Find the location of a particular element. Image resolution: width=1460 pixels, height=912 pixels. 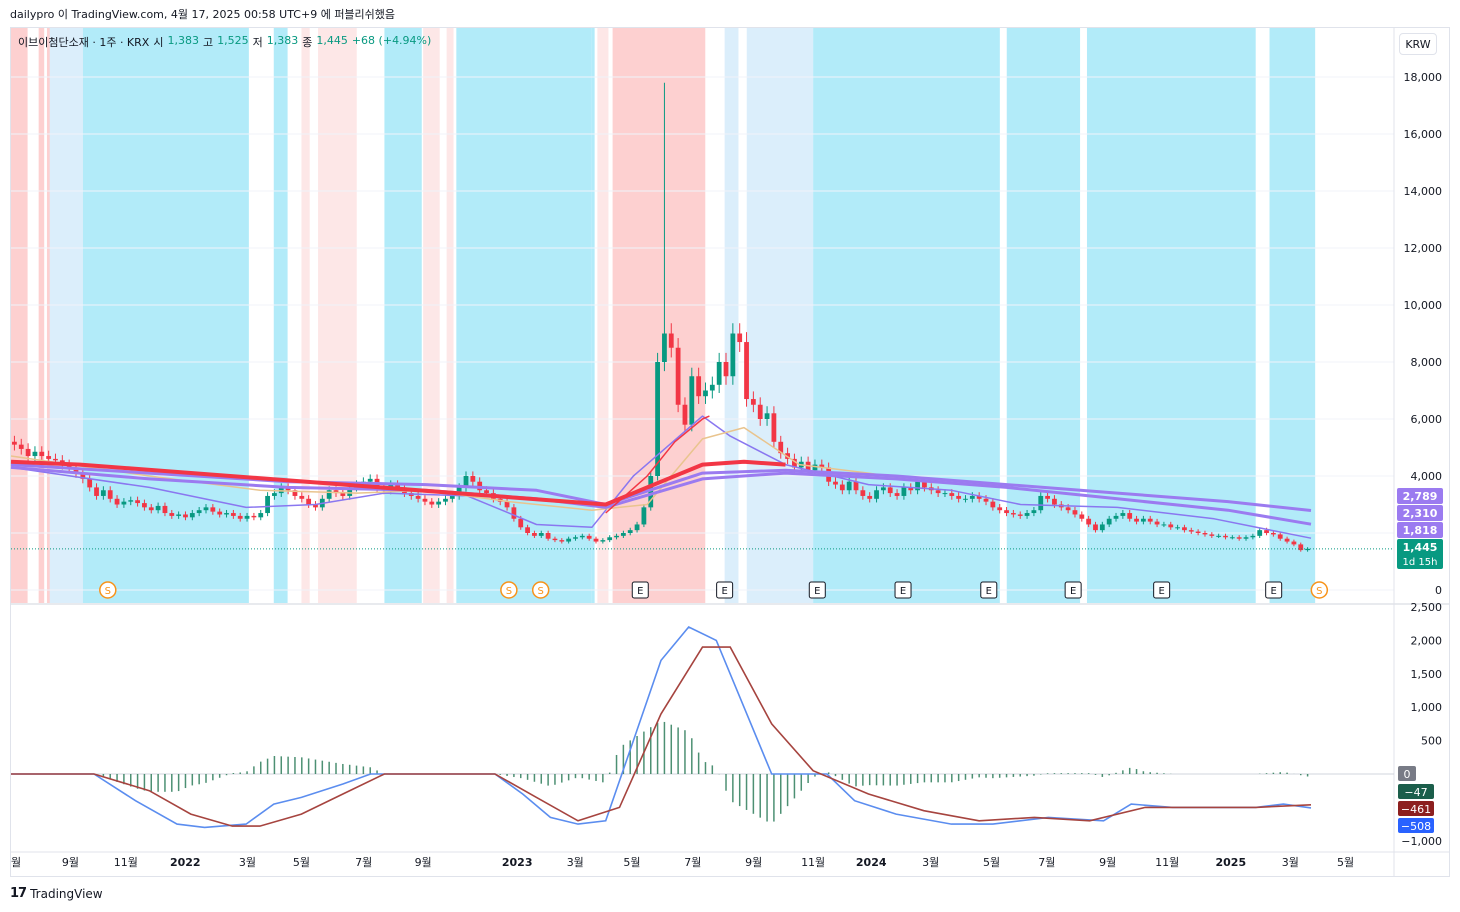

currency-button: KRW is located at coordinates (1418, 44).